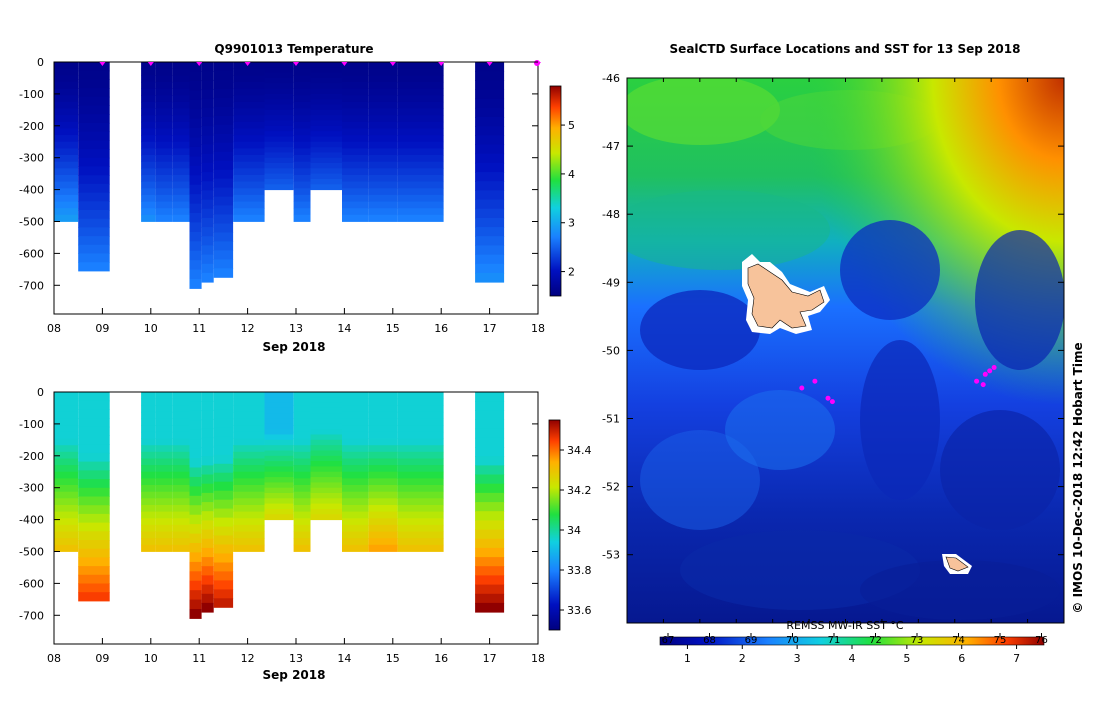 Image resolution: width=1099 pixels, height=705 pixels. What do you see at coordinates (199, 658) in the screenshot?
I see `x-tick-label: 11` at bounding box center [199, 658].